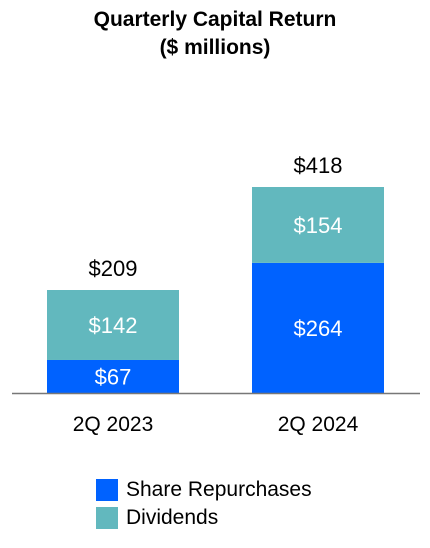 This screenshot has width=430, height=548. What do you see at coordinates (318, 165) in the screenshot?
I see `total-label-2q-2024: $418` at bounding box center [318, 165].